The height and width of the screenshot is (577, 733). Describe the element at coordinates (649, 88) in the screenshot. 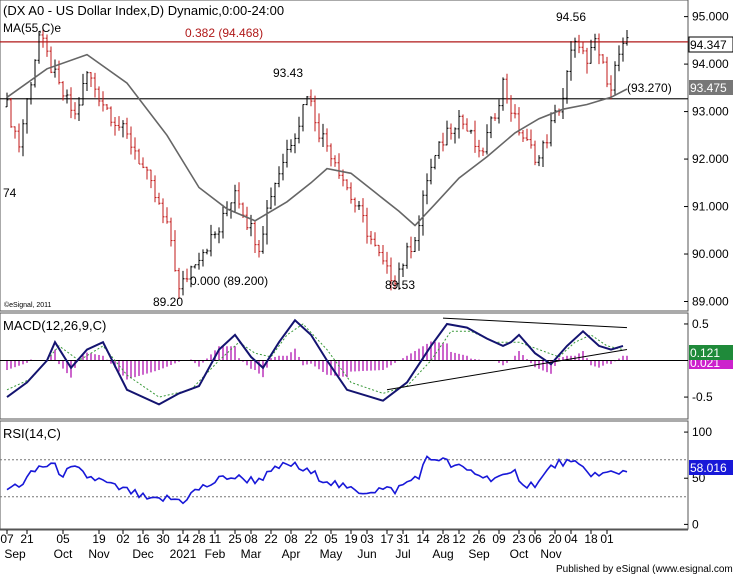

I see `support-label: (93.270)` at that location.